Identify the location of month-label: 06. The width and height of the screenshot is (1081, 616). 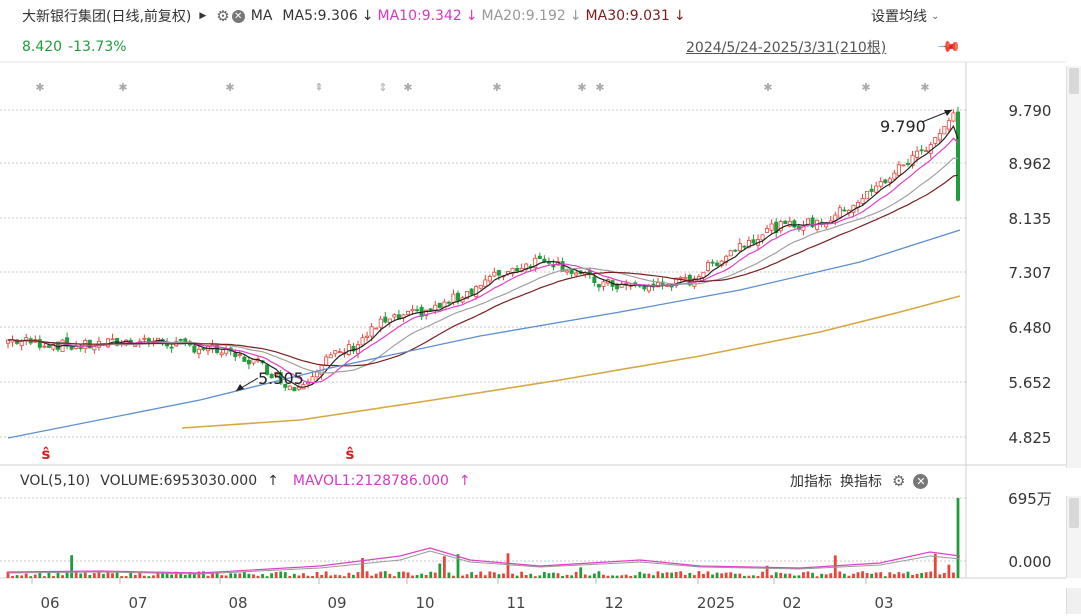
(49, 603).